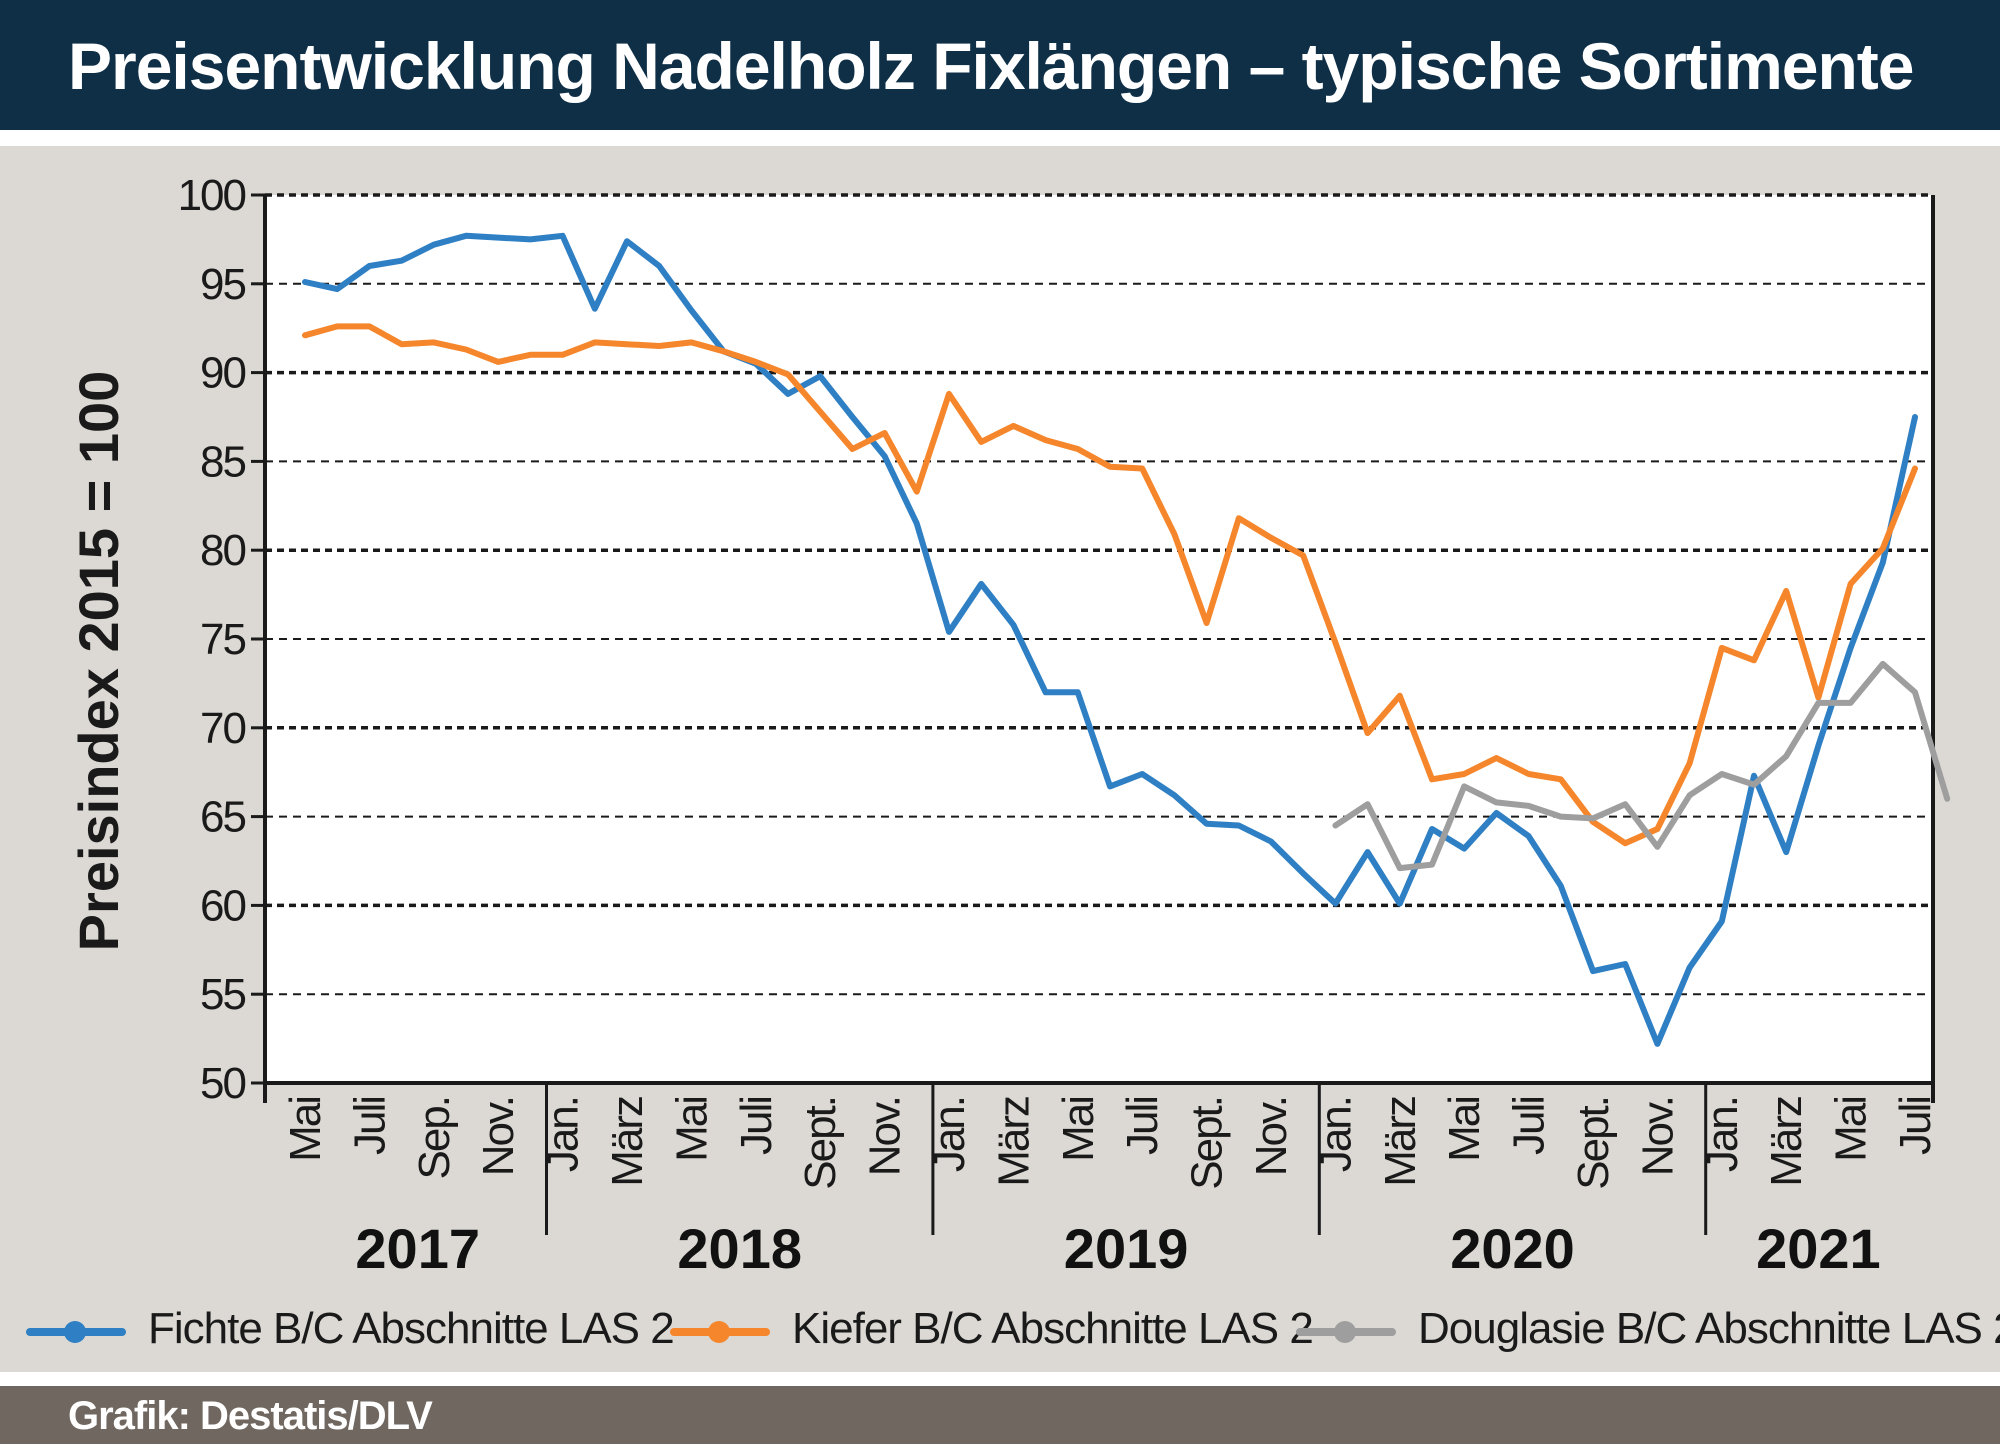  I want to click on x-tick-label: Sep., so click(434, 1138).